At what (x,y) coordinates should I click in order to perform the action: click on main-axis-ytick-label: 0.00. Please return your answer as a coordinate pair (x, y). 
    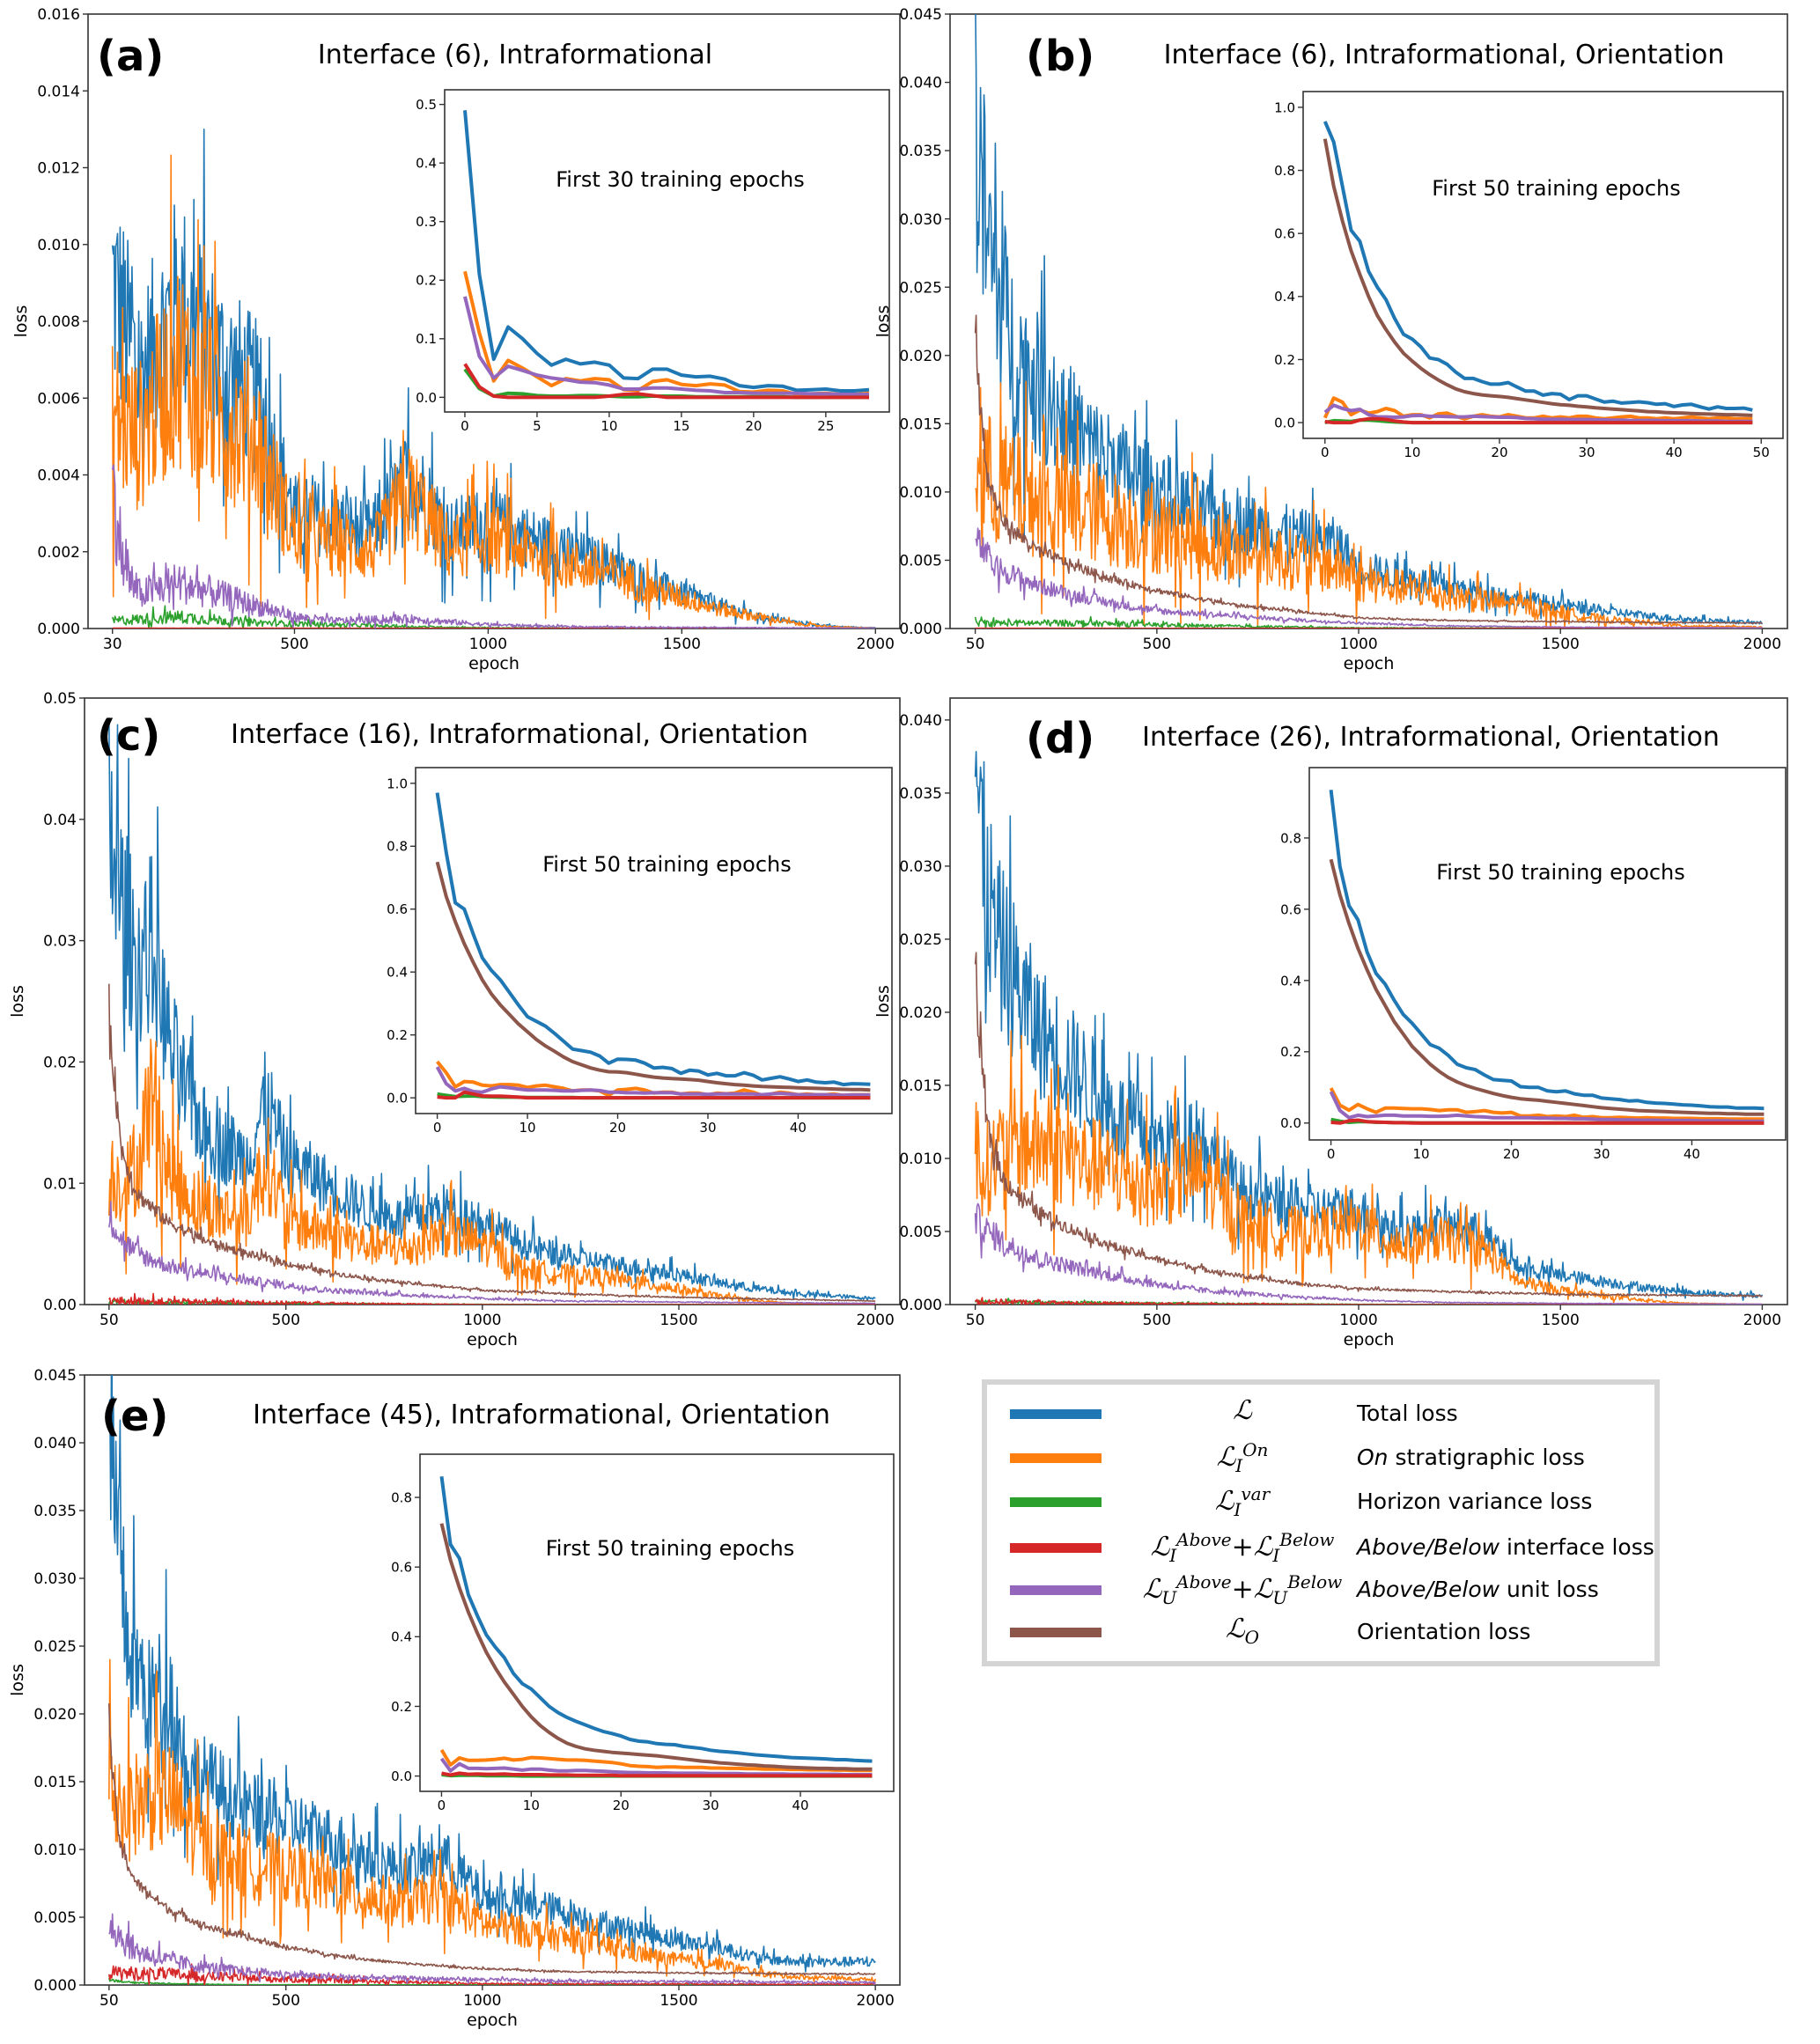
    Looking at the image, I should click on (60, 1305).